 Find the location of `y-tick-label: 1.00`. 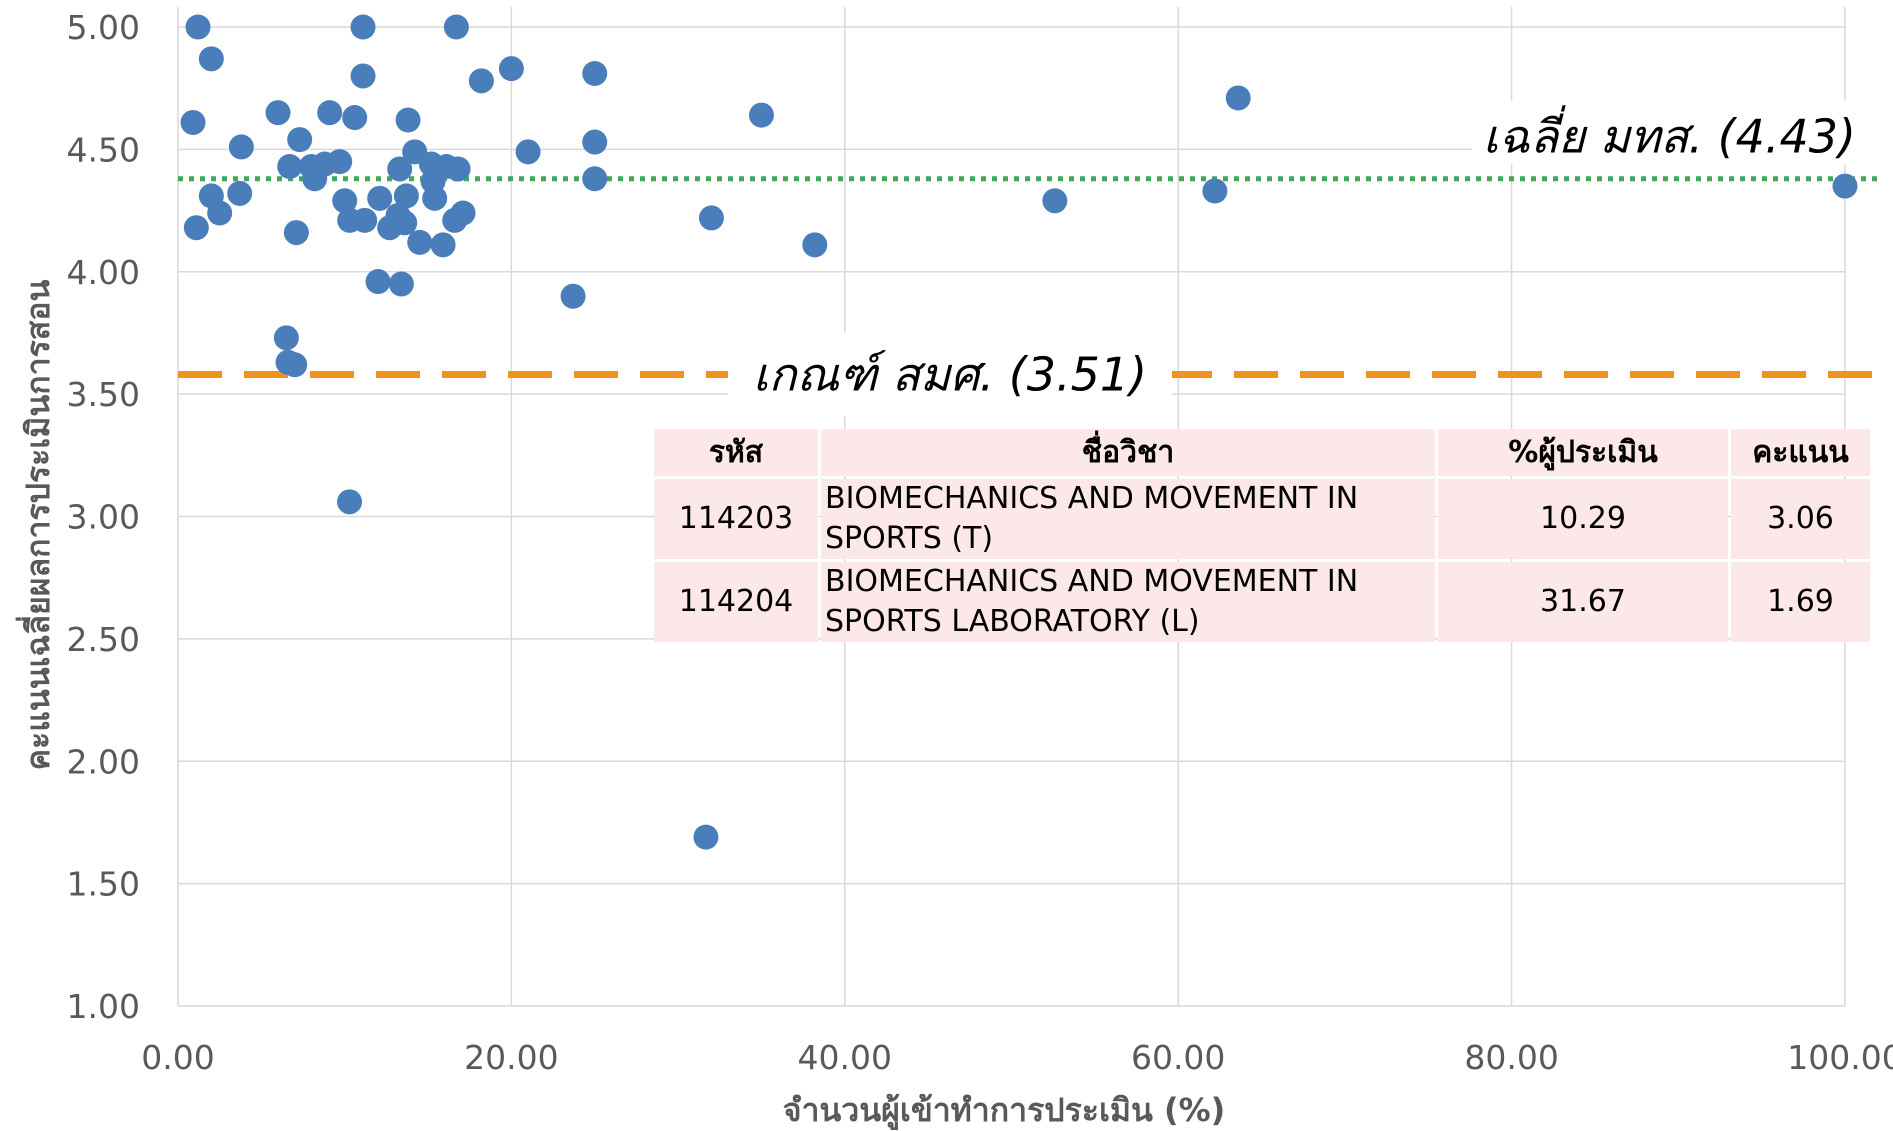

y-tick-label: 1.00 is located at coordinates (103, 1006).